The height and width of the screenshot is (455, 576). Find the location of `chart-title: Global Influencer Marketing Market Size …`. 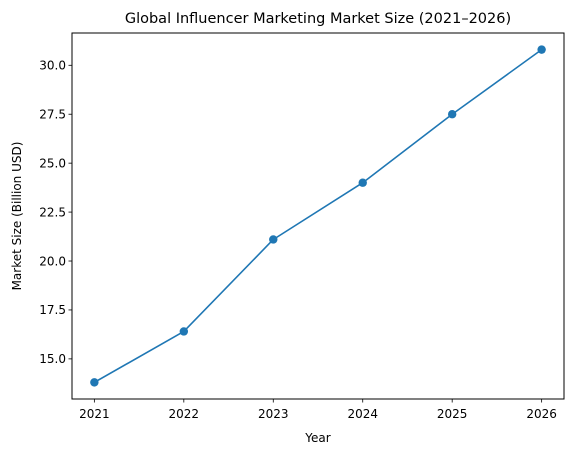

chart-title: Global Influencer Marketing Market Size … is located at coordinates (318, 19).